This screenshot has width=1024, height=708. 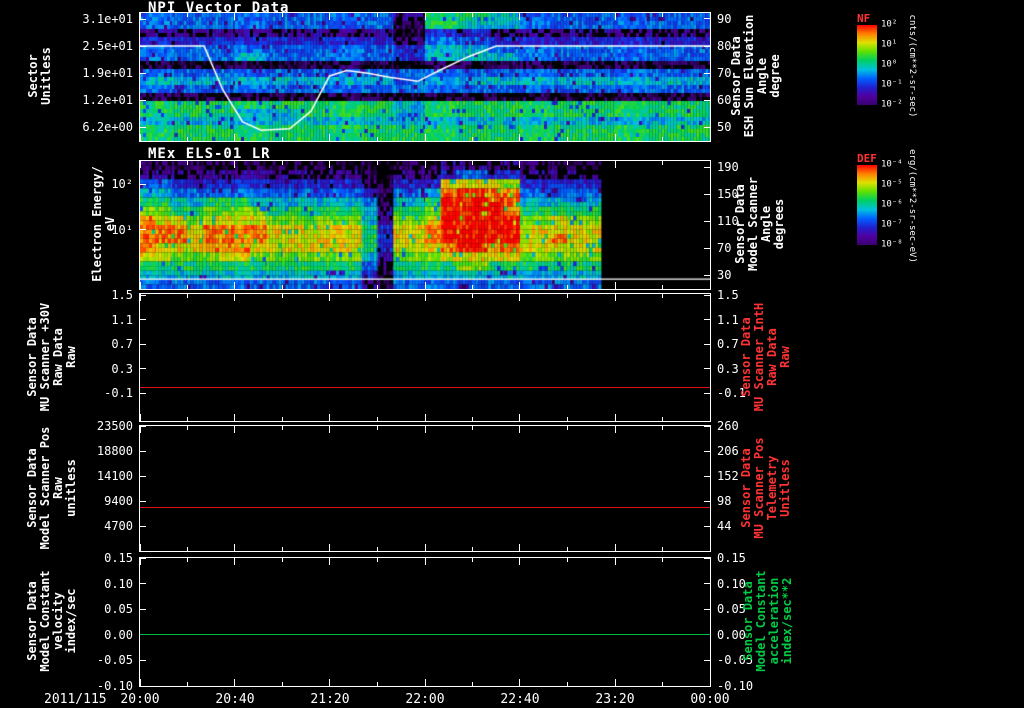 What do you see at coordinates (425, 699) in the screenshot?
I see `x-axis-tick-label: 22:00` at bounding box center [425, 699].